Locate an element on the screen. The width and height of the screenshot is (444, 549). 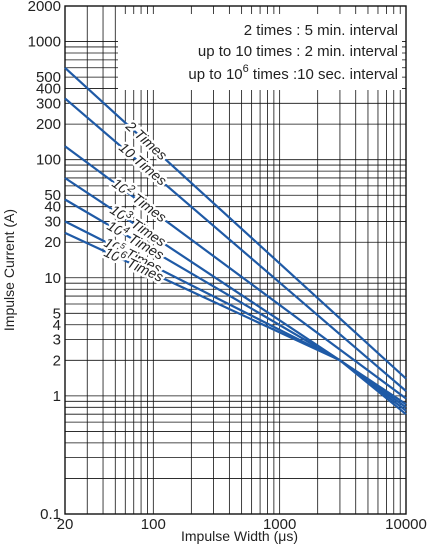
y-tick-label: 100 is located at coordinates (48, 160).